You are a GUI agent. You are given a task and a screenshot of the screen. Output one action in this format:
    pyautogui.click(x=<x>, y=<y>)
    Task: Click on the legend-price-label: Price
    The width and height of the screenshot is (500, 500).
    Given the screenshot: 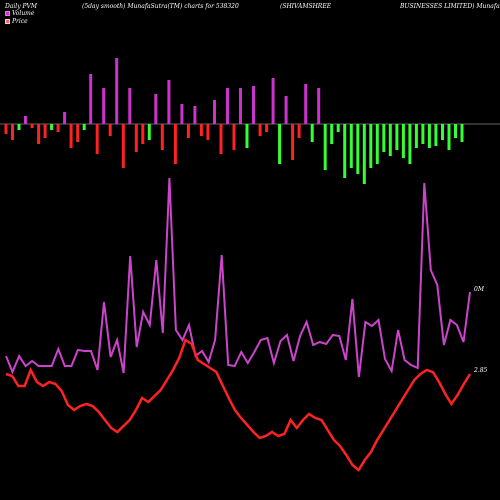 What is the action you would take?
    pyautogui.click(x=20, y=21)
    